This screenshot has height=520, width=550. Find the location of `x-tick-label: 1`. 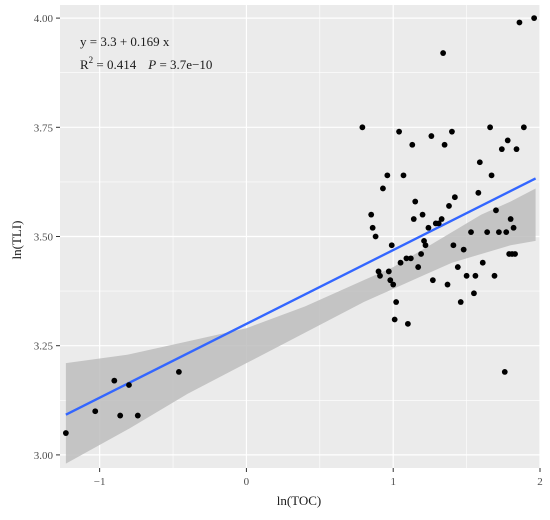

x-tick-label: 1 is located at coordinates (393, 482).